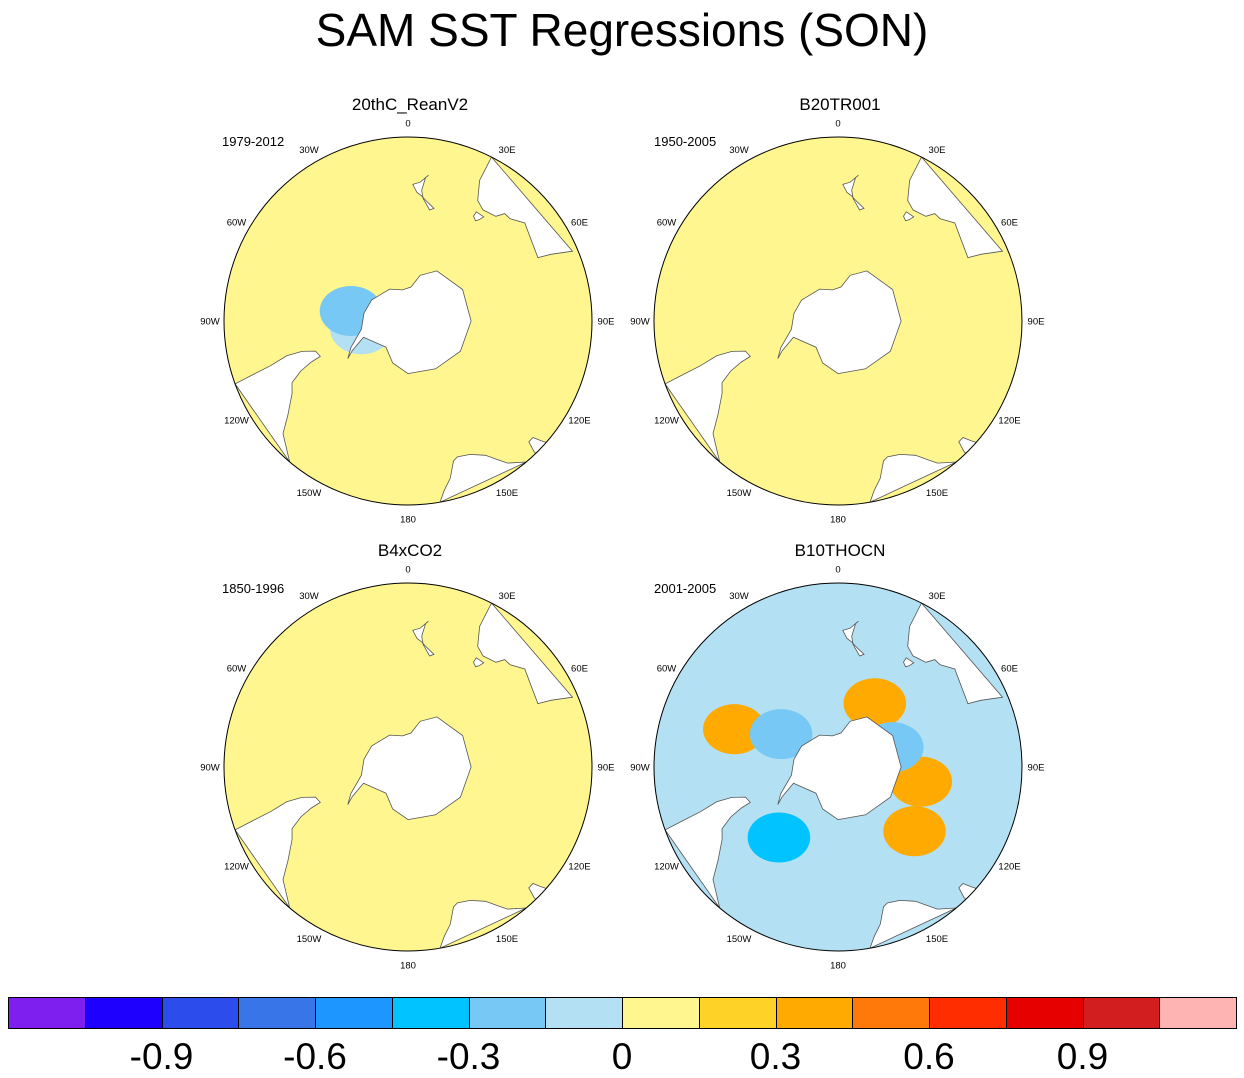  Describe the element at coordinates (253, 588) in the screenshot. I see `panel-period: 1850-1996` at that location.